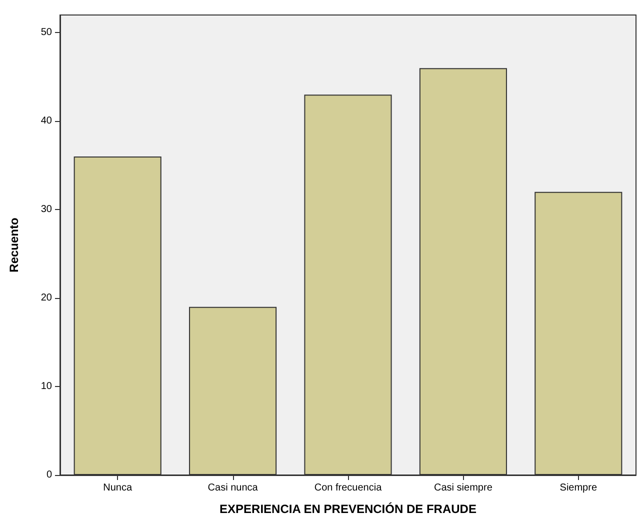  Describe the element at coordinates (348, 488) in the screenshot. I see `x-tick-label: Con frecuencia` at that location.